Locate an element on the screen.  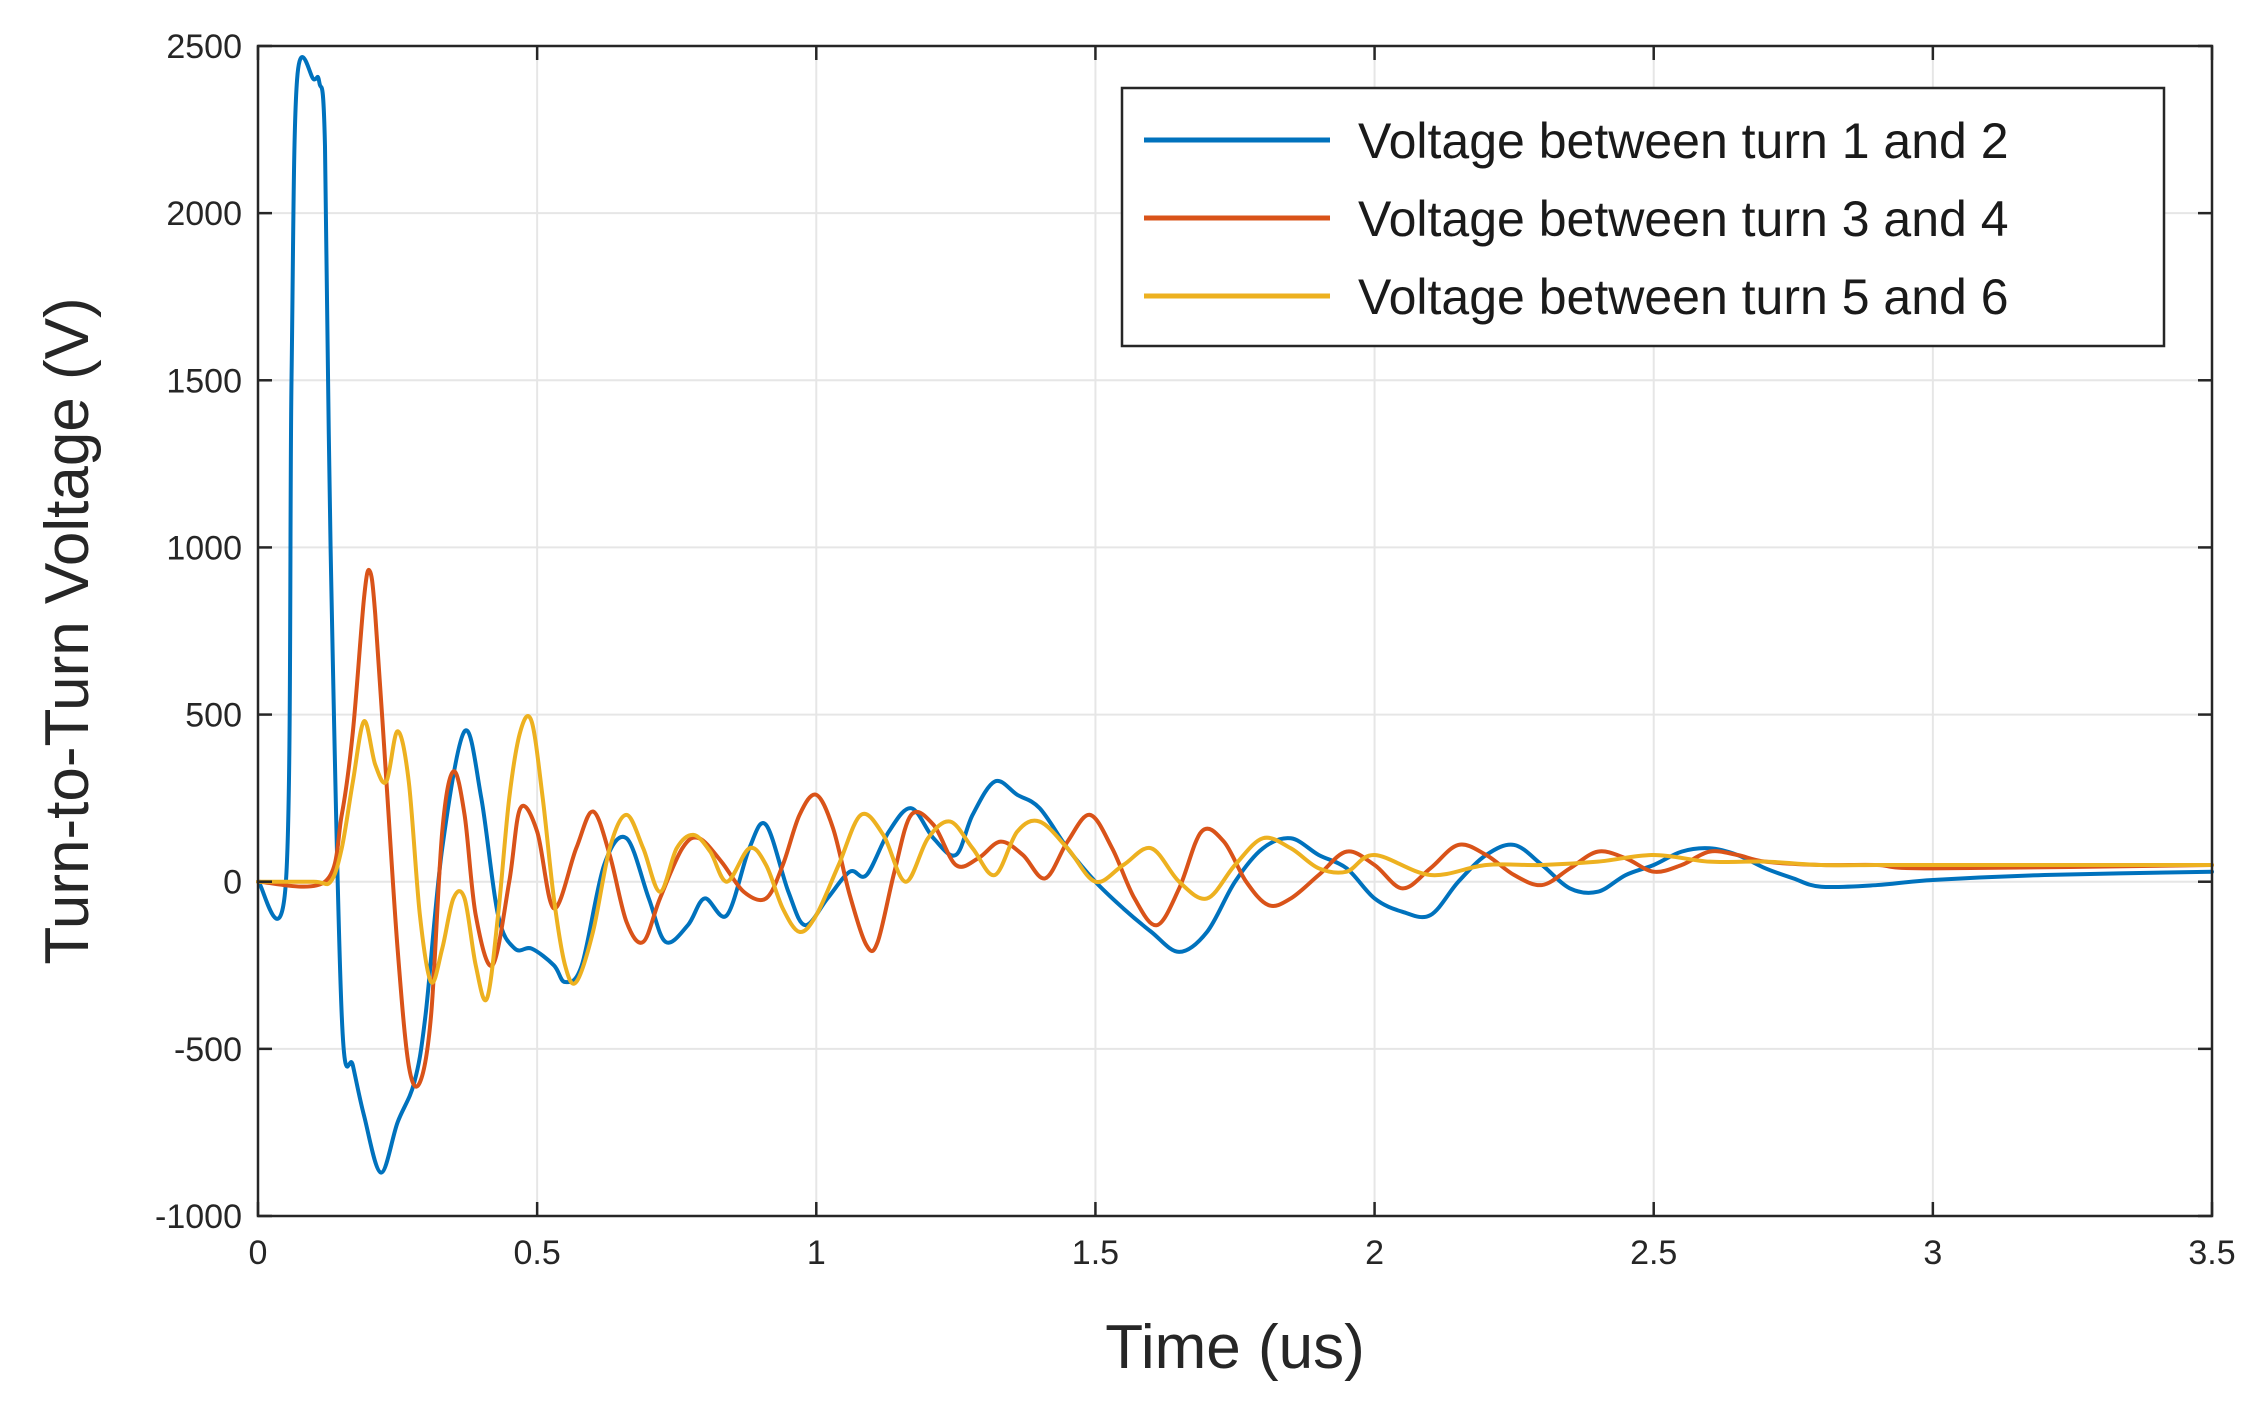
x-tick-label: 2.5 is located at coordinates (1653, 1253).